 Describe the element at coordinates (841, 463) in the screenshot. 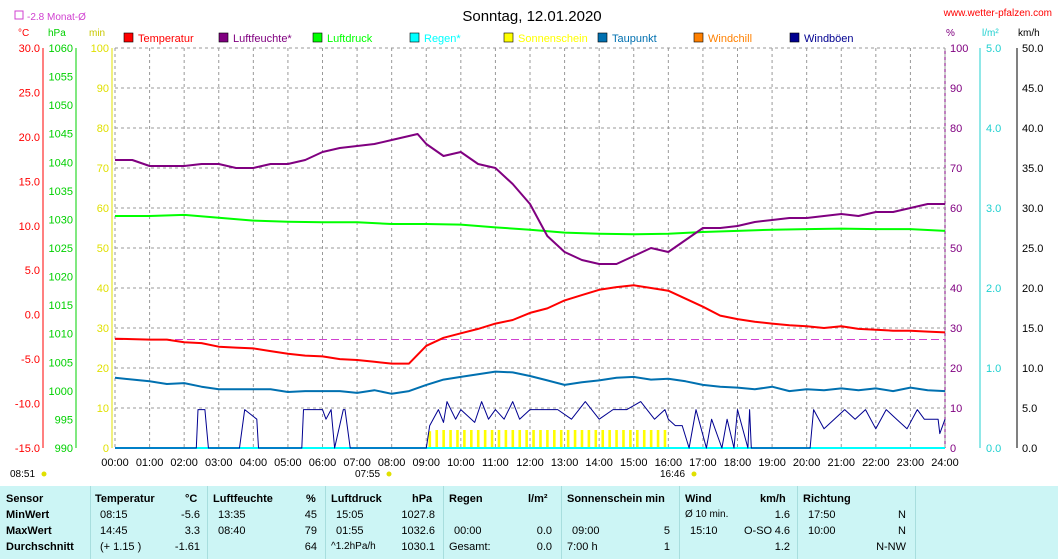

I see `x-tick-label: 21:00` at that location.